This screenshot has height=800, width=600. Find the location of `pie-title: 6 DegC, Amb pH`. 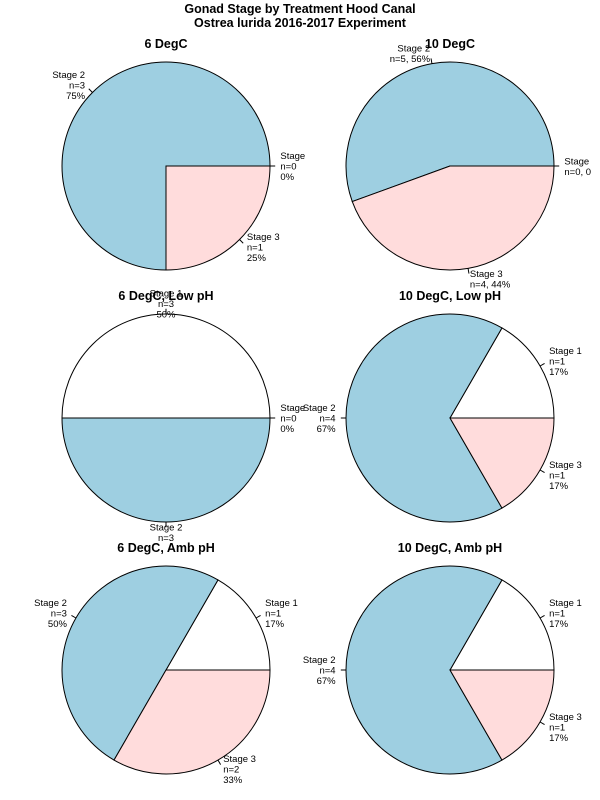

pie-title: 6 DegC, Amb pH is located at coordinates (165, 548).